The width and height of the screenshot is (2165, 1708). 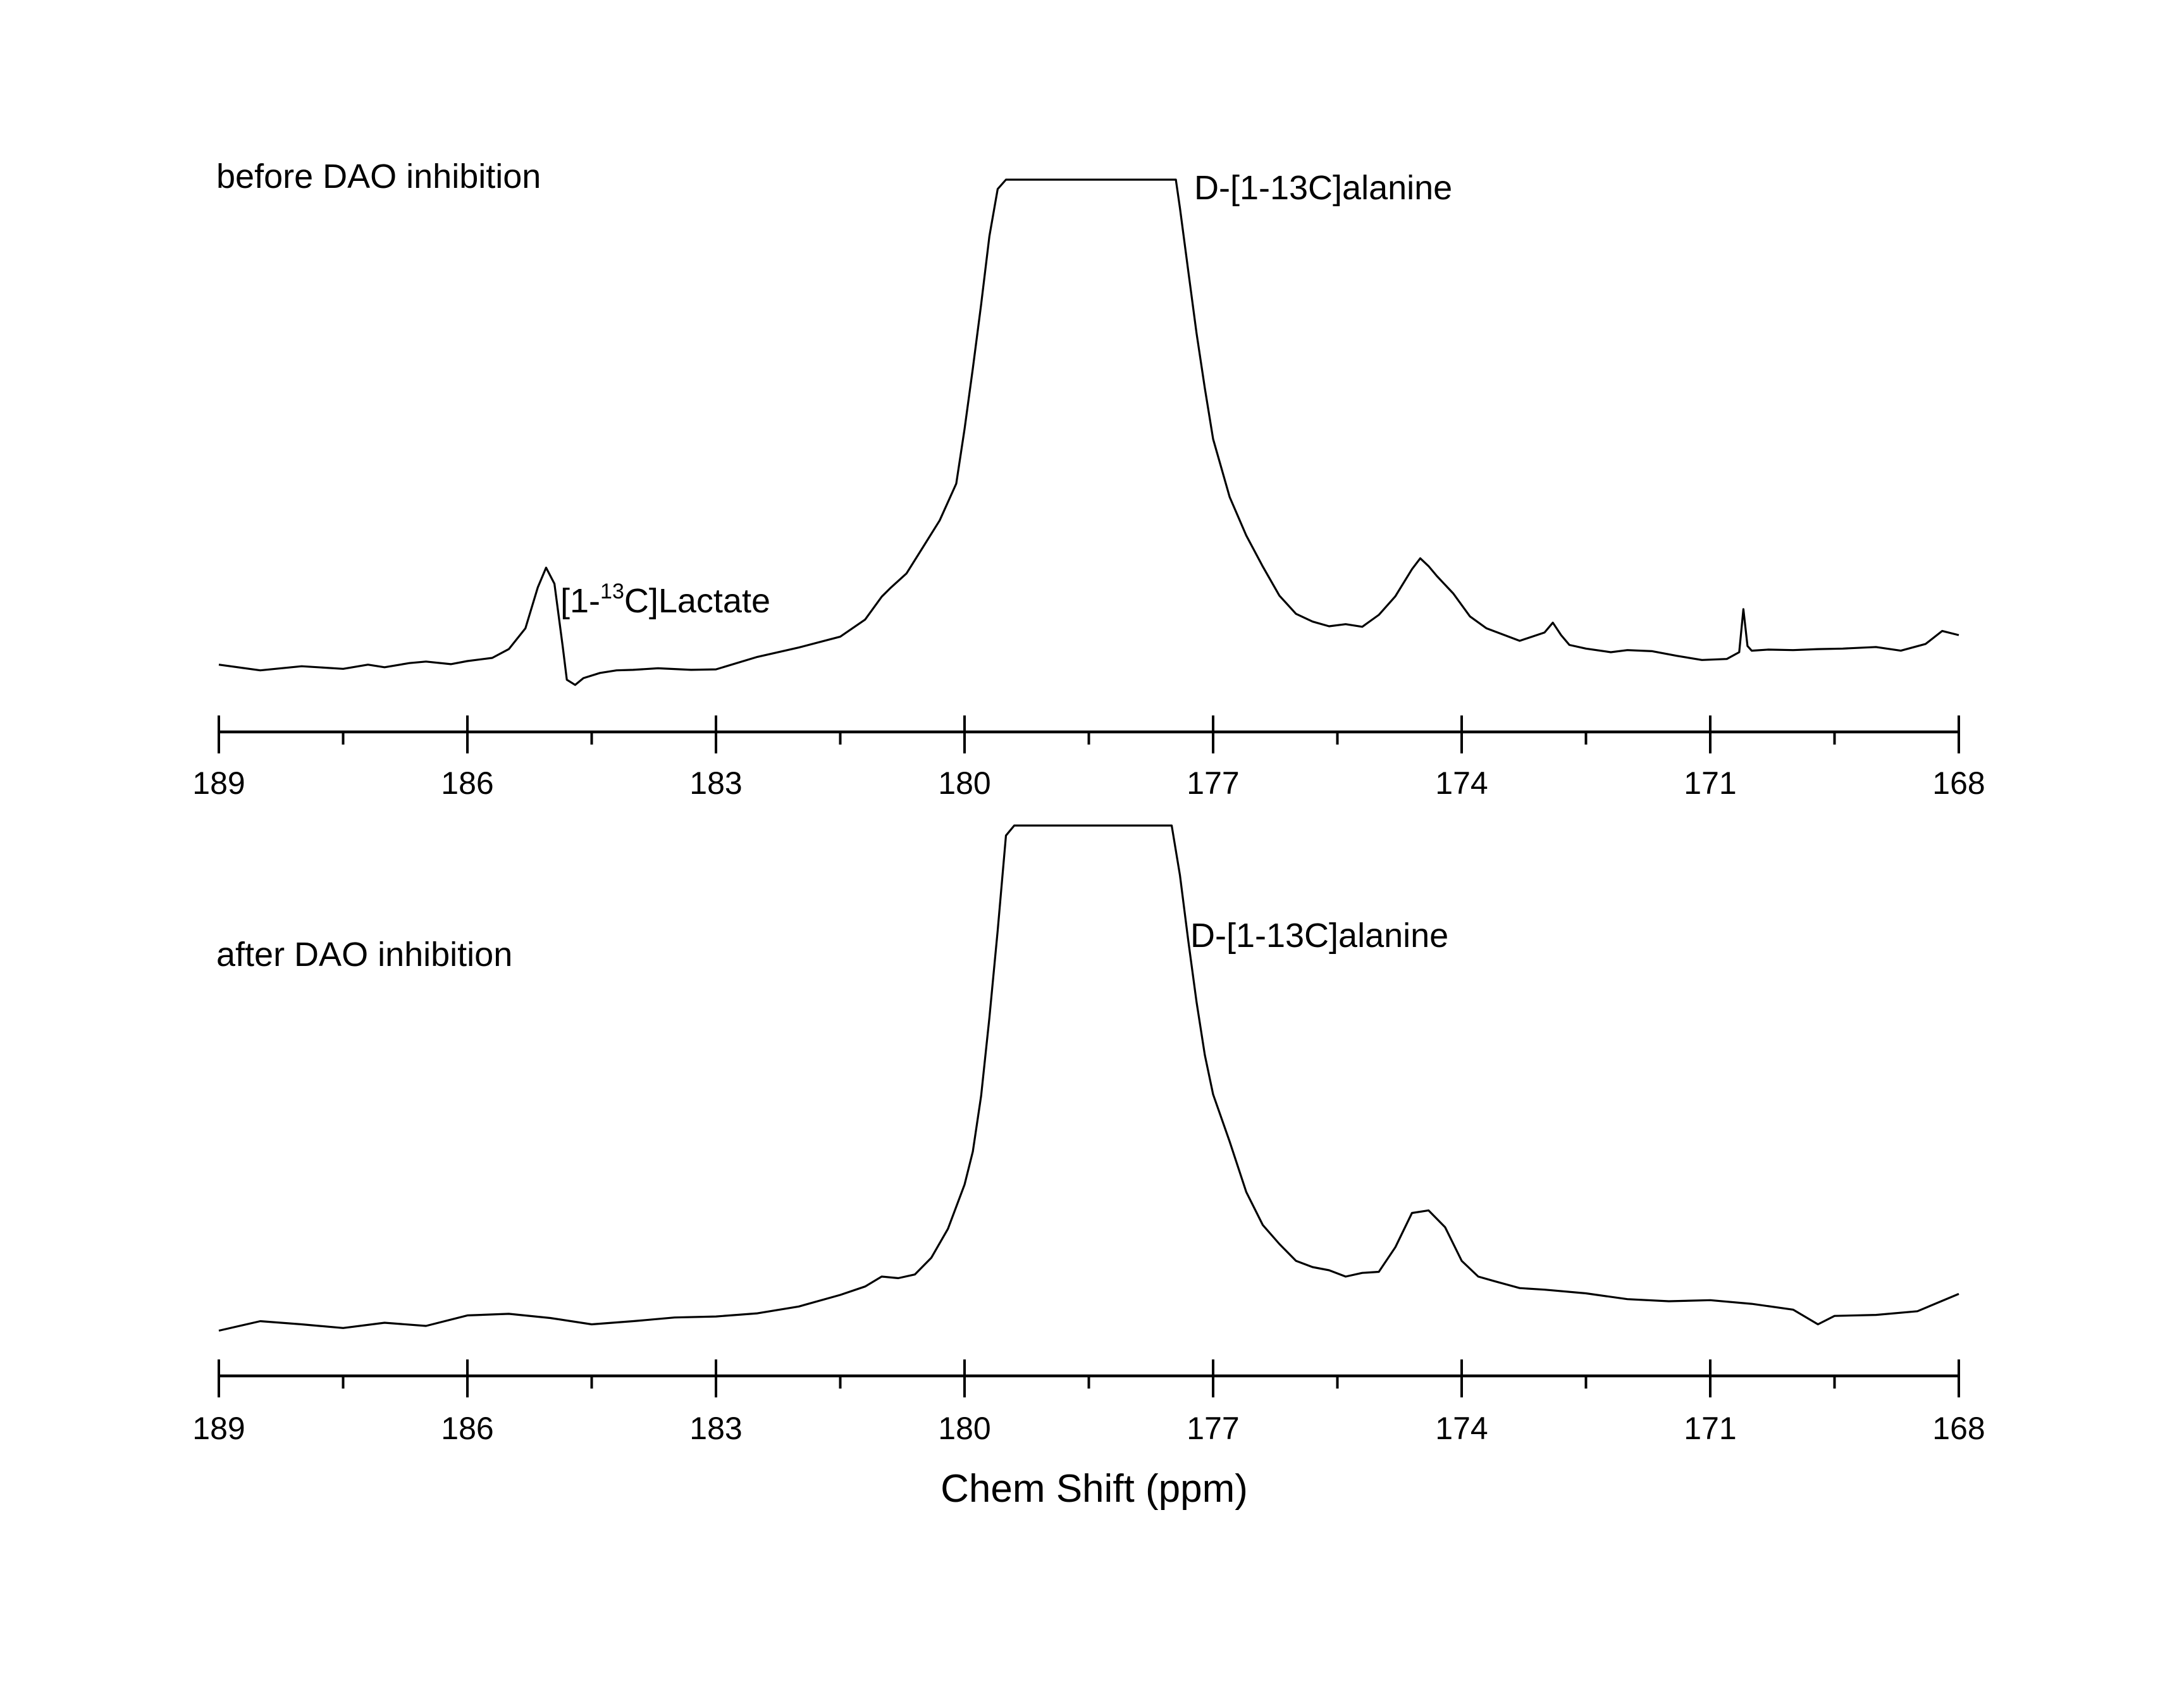 I want to click on peak-label-lactate: [1-13C]Lactate, so click(x=665, y=599).